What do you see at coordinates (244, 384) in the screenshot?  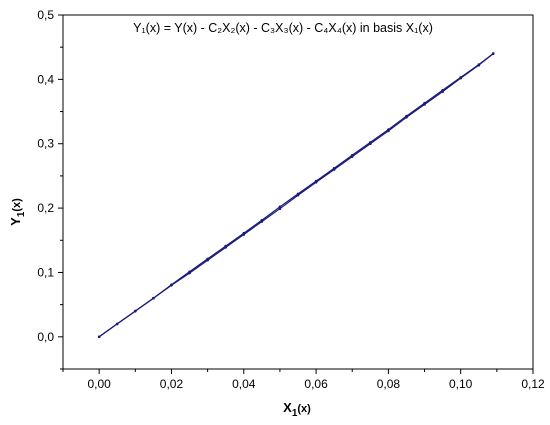 I see `x-tick-label: 0,04` at bounding box center [244, 384].